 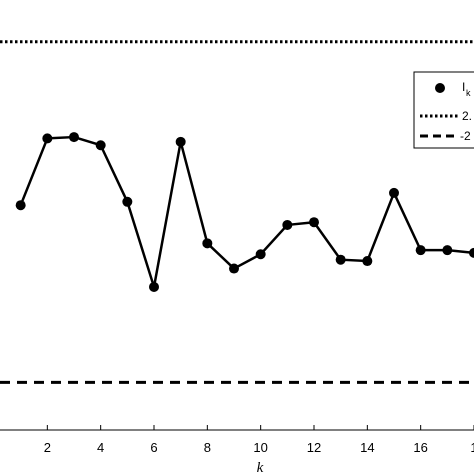 I want to click on x-tick-label: 8, so click(x=207, y=447).